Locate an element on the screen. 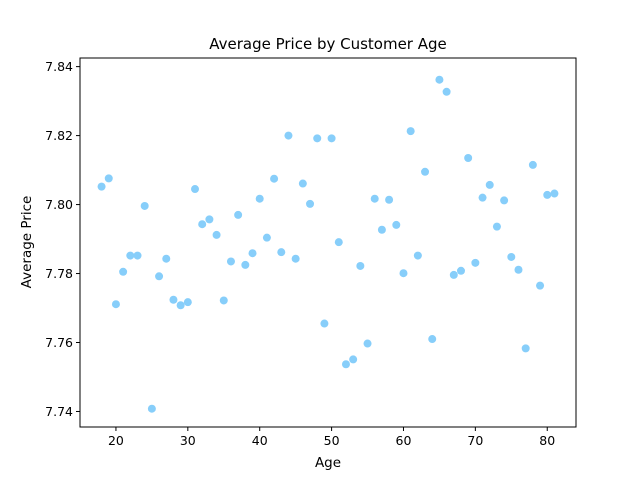 Image resolution: width=640 pixels, height=480 pixels. y-axis: 7.74 7.76 7.78 7.80 7.82 7.84 is located at coordinates (62, 239).